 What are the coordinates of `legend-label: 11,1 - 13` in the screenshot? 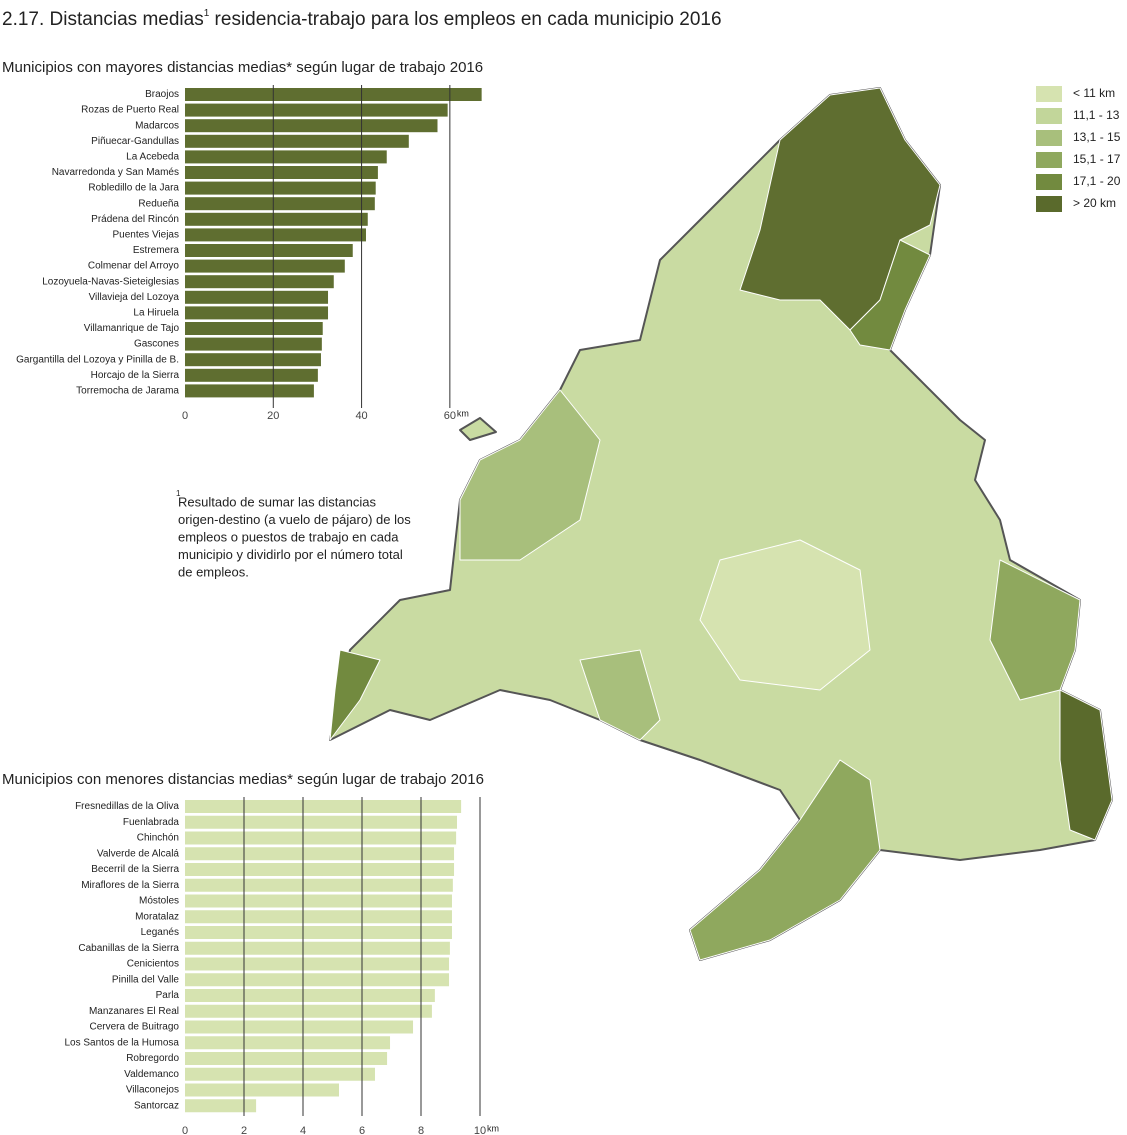 It's located at (1096, 115).